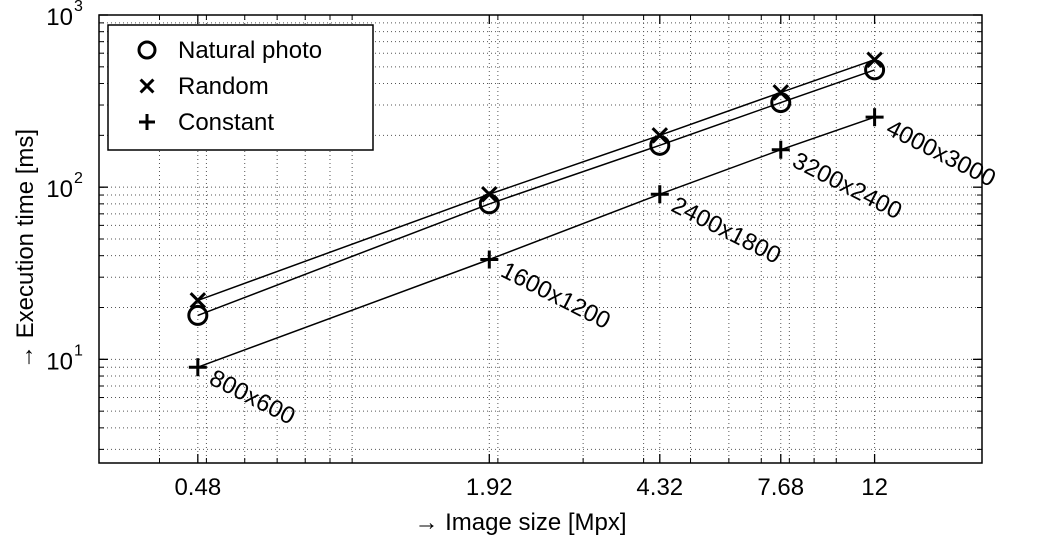 This screenshot has width=1037, height=537. What do you see at coordinates (226, 122) in the screenshot?
I see `legend-label: Constant` at bounding box center [226, 122].